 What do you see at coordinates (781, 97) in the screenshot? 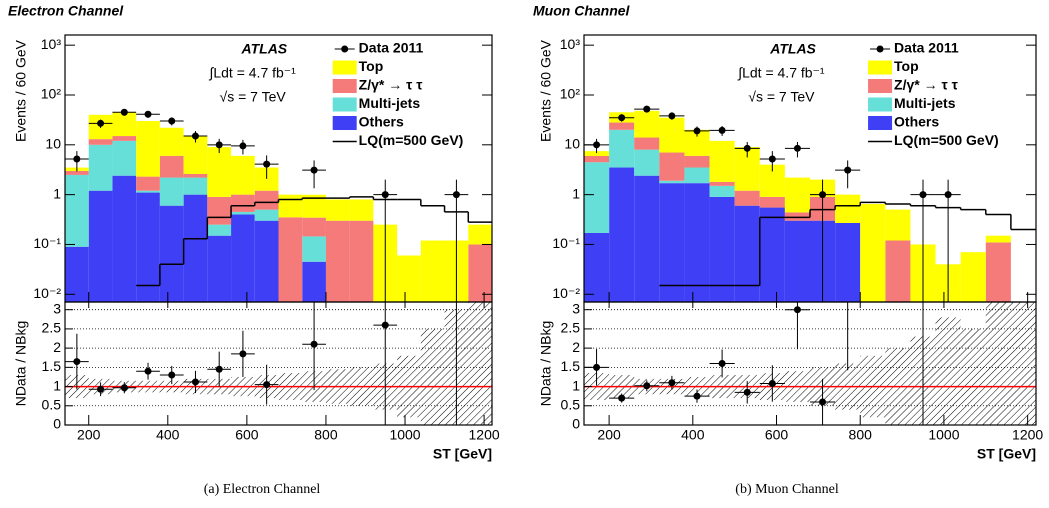
I see `annotation: √s = 7 TeV` at bounding box center [781, 97].